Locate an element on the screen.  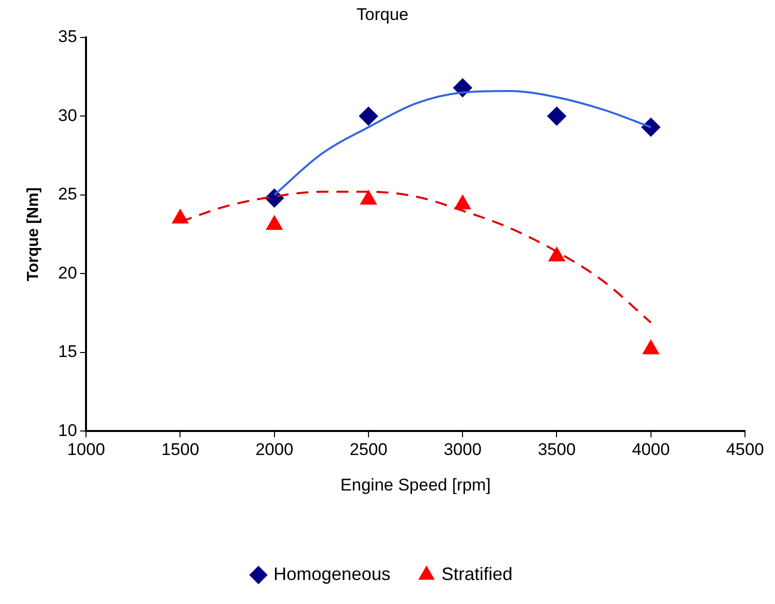
y-tick-label: 10 is located at coordinates (68, 430).